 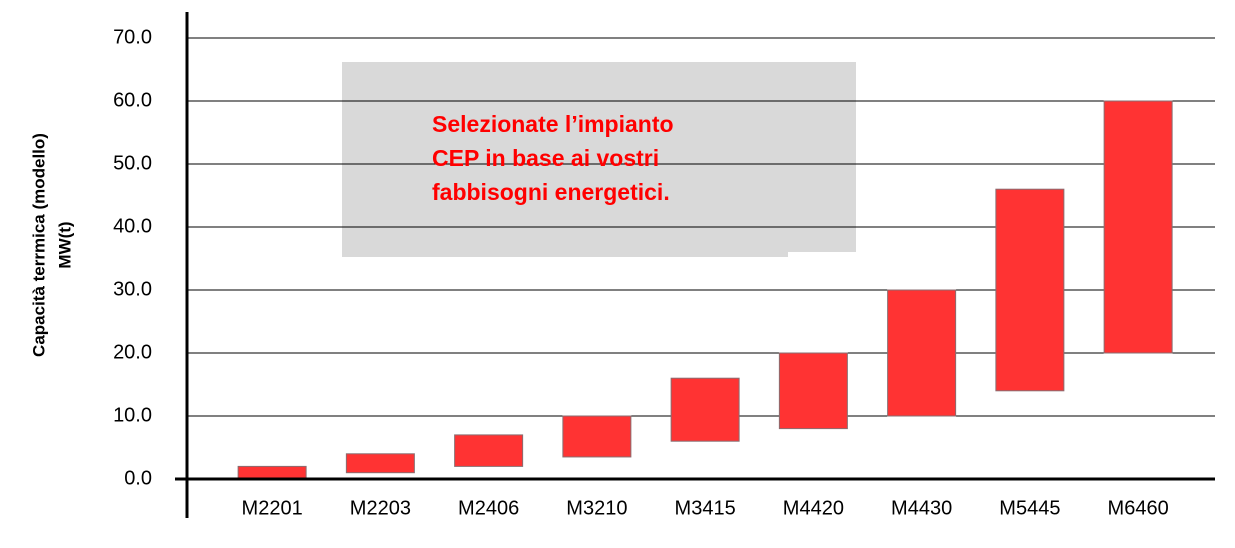 I want to click on annotation-box, so click(x=599, y=157).